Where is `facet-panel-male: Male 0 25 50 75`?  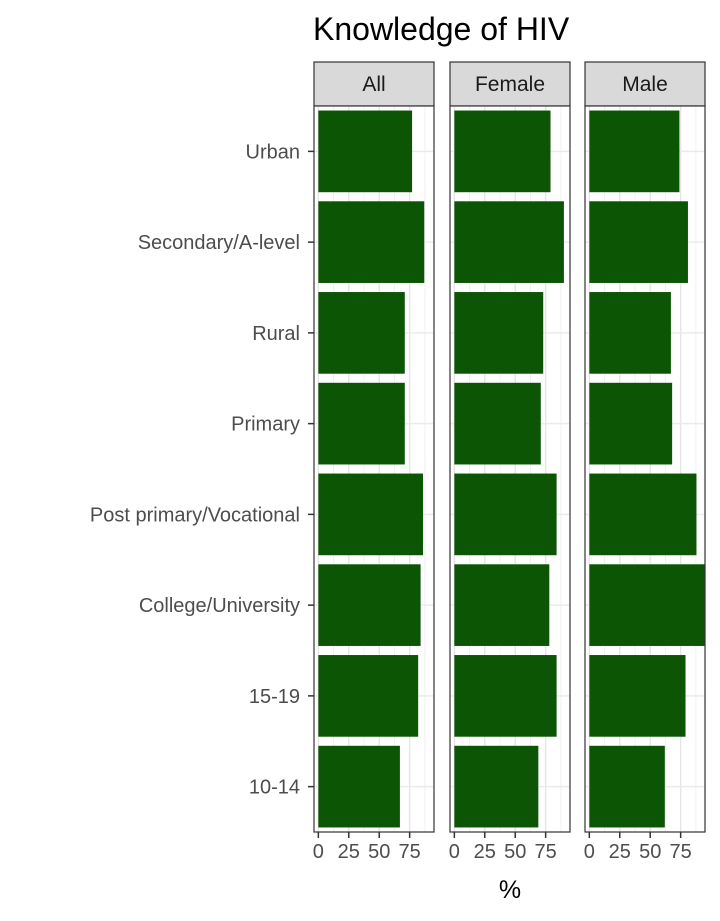
facet-panel-male: Male 0 25 50 75 is located at coordinates (645, 462).